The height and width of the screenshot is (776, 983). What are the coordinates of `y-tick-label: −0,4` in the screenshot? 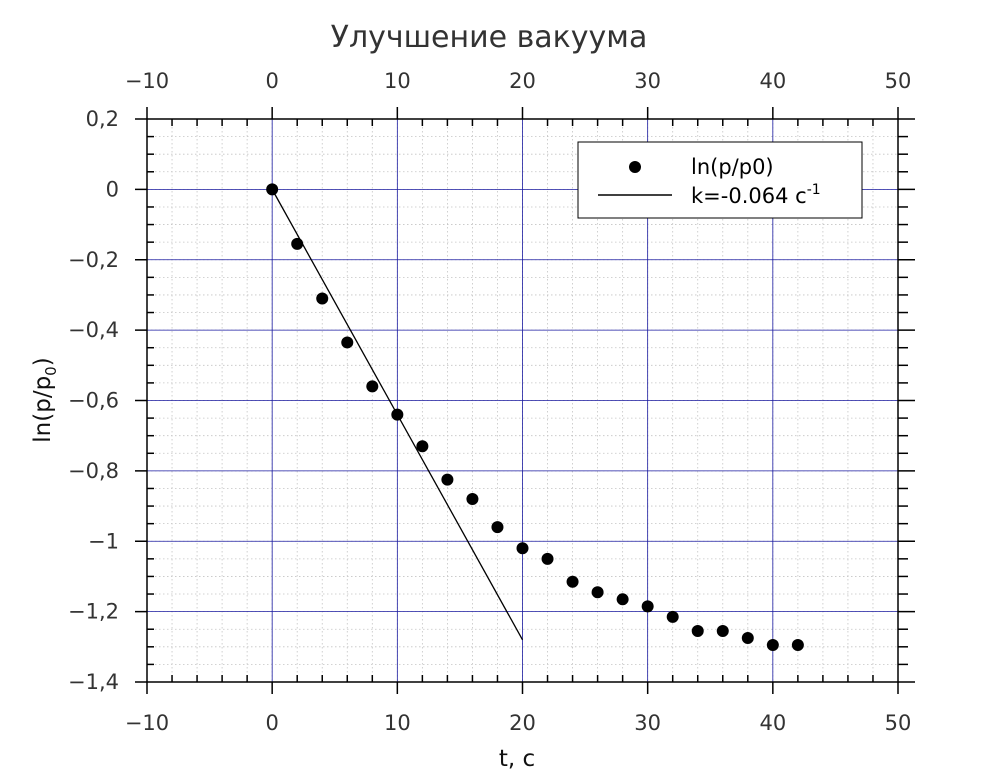 It's located at (93, 330).